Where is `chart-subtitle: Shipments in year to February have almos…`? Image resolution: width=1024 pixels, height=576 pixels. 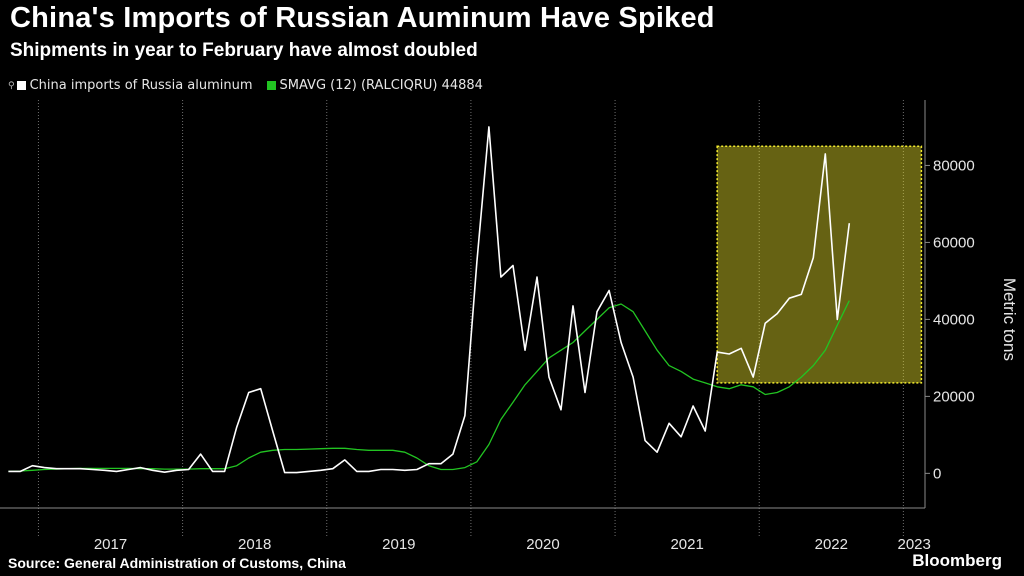
chart-subtitle: Shipments in year to February have almos… is located at coordinates (244, 50).